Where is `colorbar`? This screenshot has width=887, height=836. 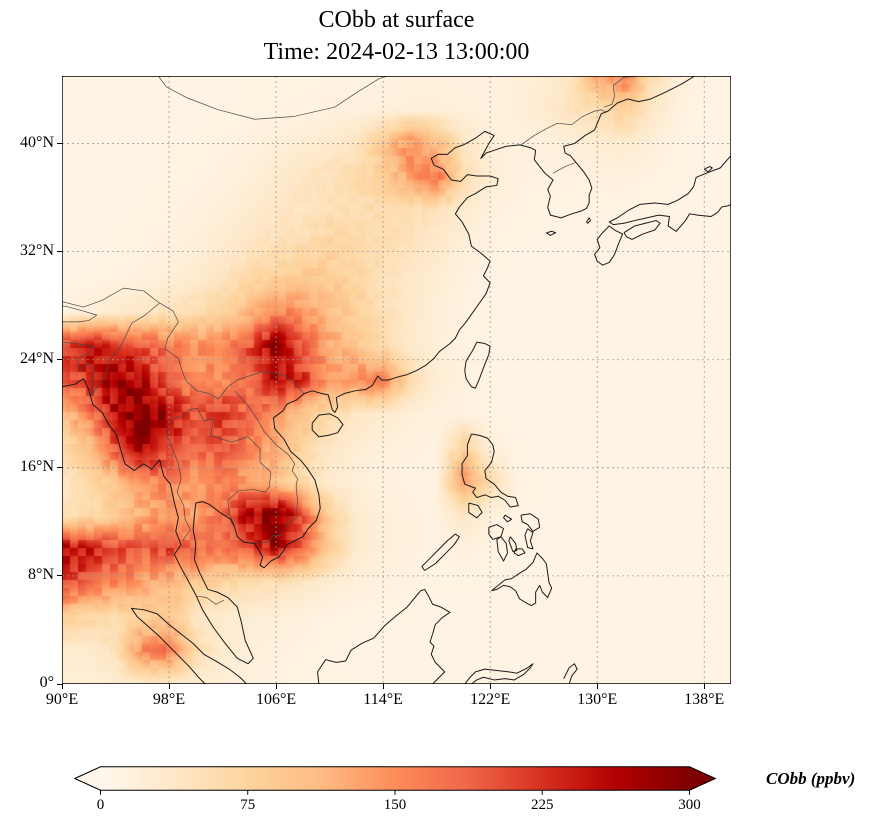
colorbar is located at coordinates (395, 780).